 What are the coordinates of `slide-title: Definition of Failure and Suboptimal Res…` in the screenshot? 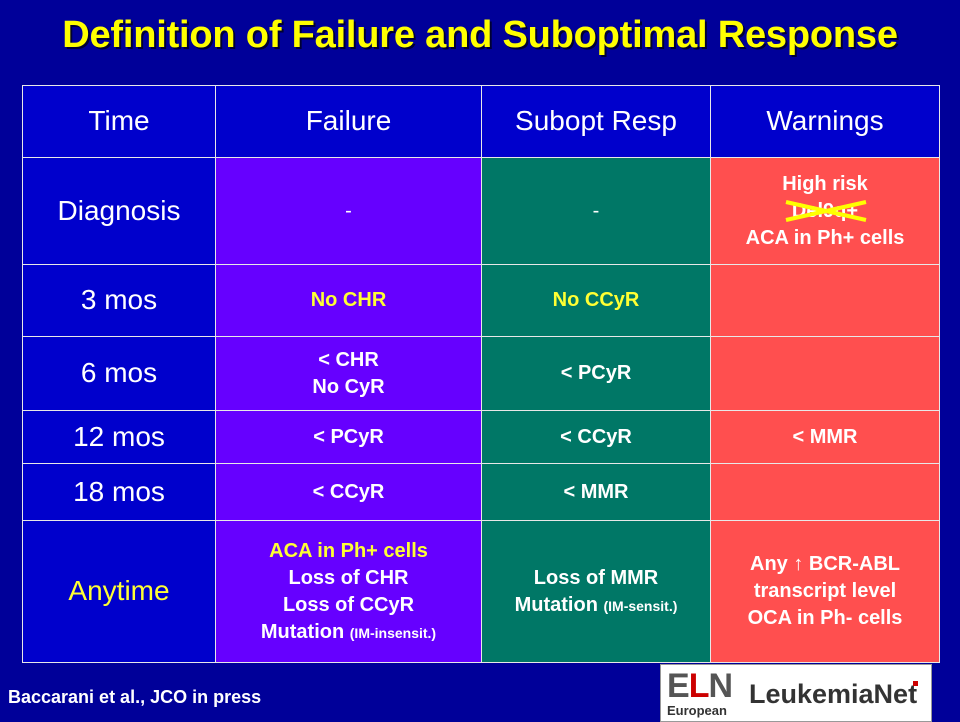 It's located at (480, 35).